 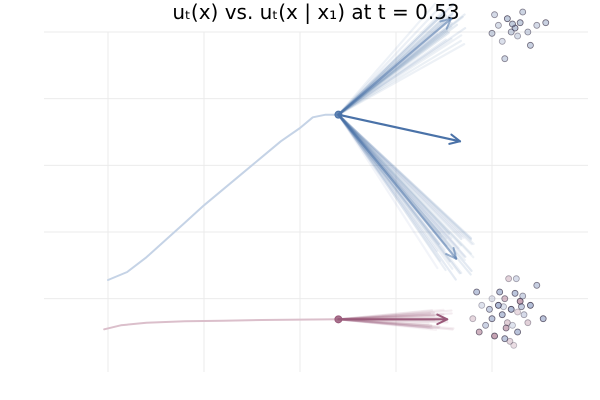 I want to click on start-point-maroon, so click(x=338, y=319).